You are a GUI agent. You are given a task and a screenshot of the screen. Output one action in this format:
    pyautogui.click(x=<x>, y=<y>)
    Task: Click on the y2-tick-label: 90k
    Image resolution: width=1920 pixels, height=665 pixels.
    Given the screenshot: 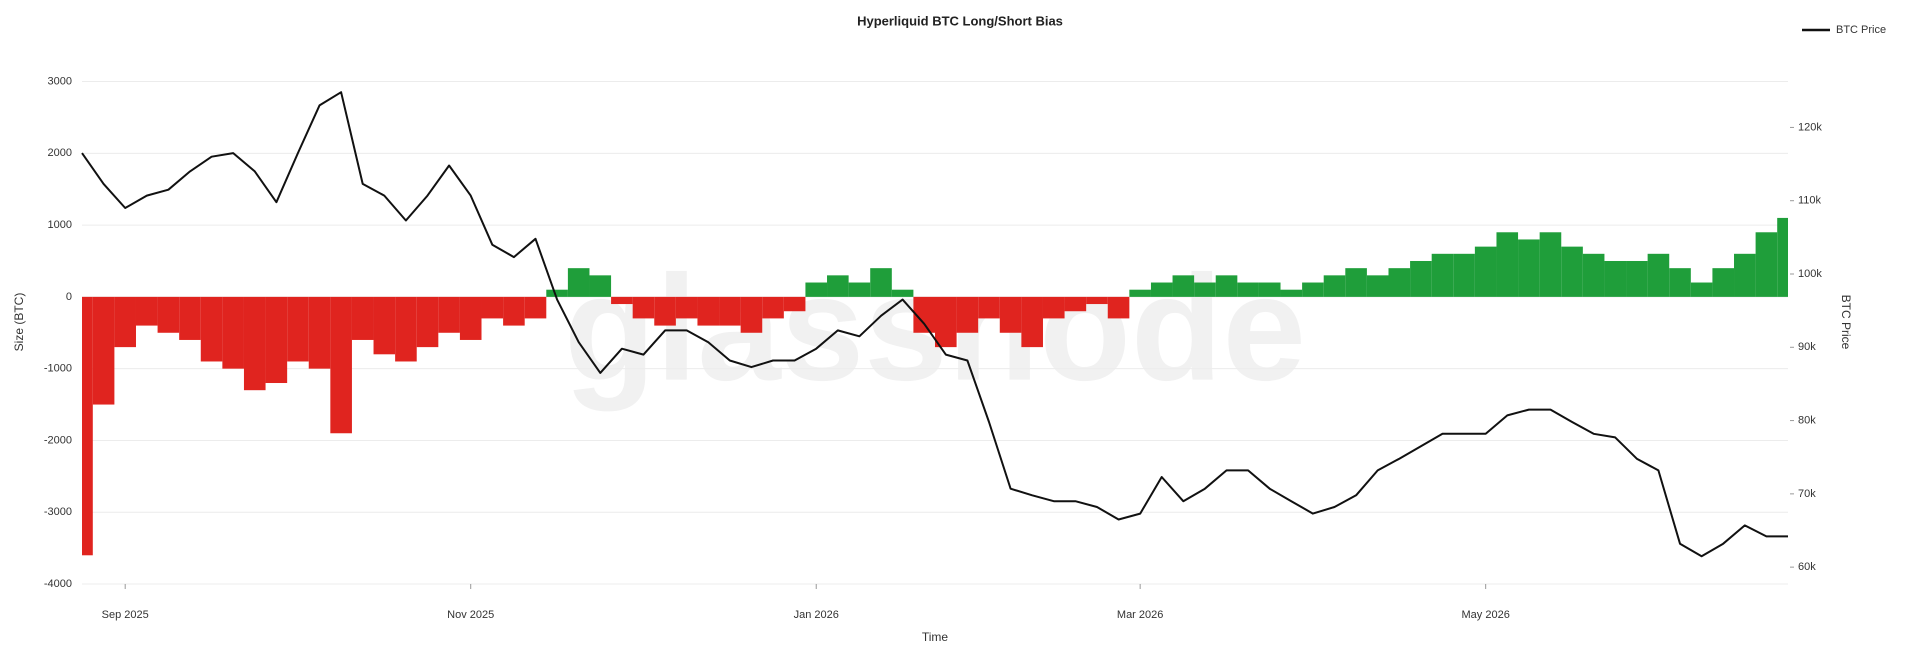 What is the action you would take?
    pyautogui.click(x=1807, y=347)
    